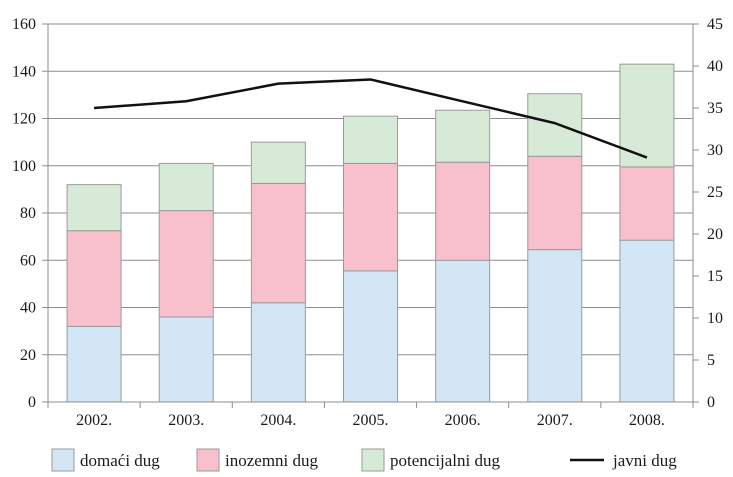 Image resolution: width=733 pixels, height=477 pixels. Describe the element at coordinates (715, 234) in the screenshot. I see `right-axis-tick-label: 20` at that location.